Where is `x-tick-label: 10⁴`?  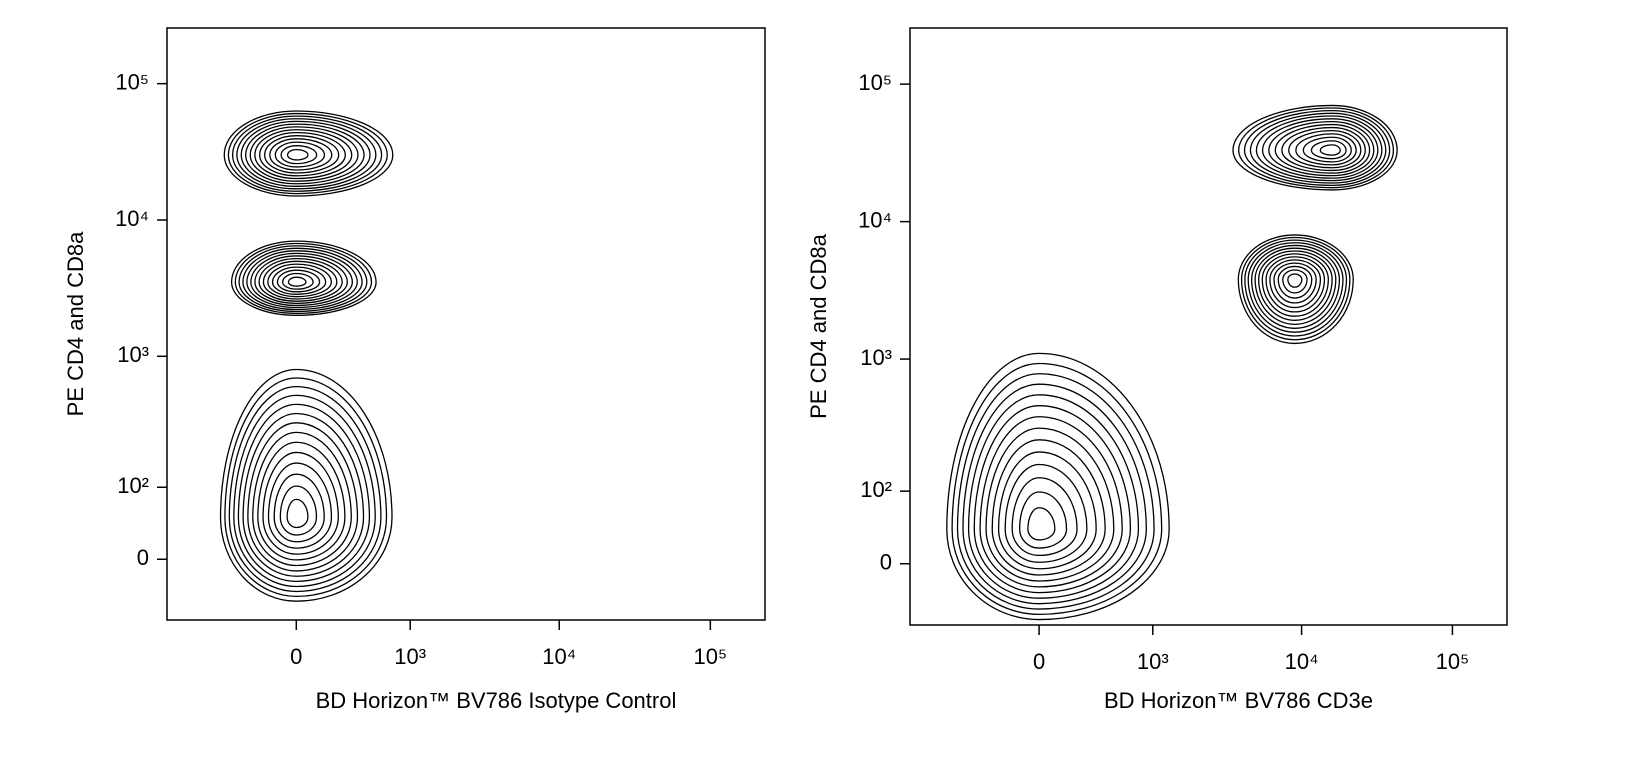
x-tick-label: 10⁴ is located at coordinates (1302, 661).